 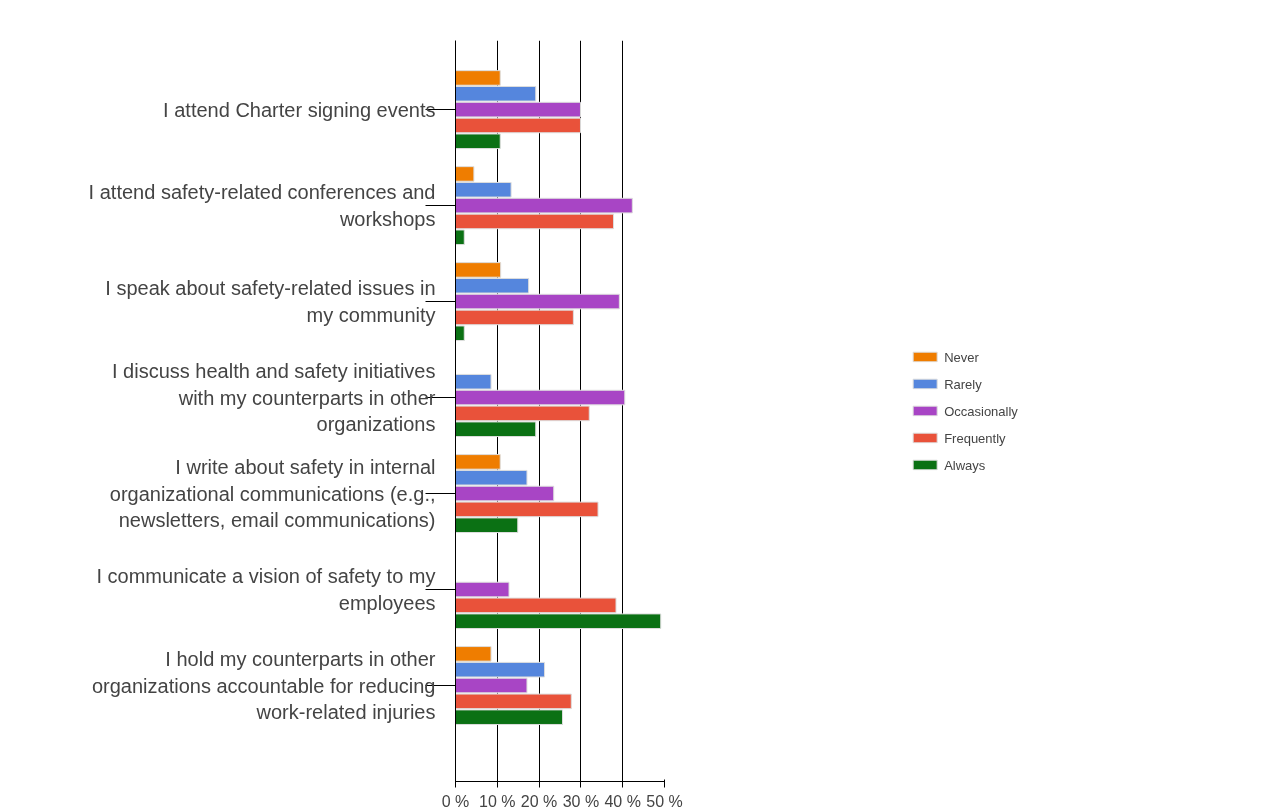 What do you see at coordinates (455, 801) in the screenshot?
I see `x-tick-label: 0 %` at bounding box center [455, 801].